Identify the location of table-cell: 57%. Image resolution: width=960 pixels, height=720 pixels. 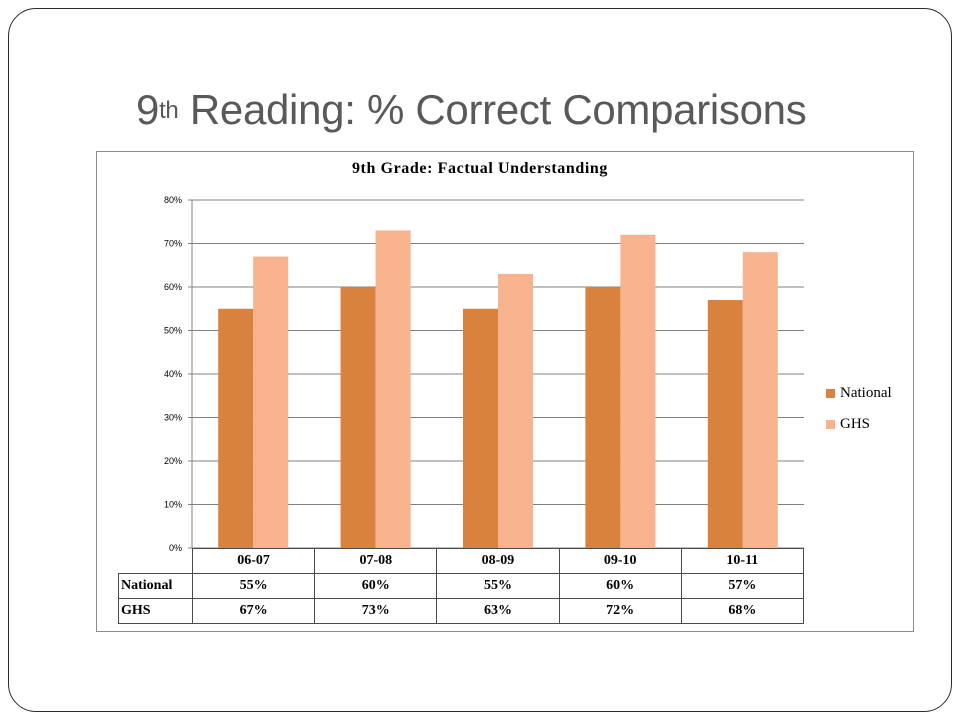
(742, 586).